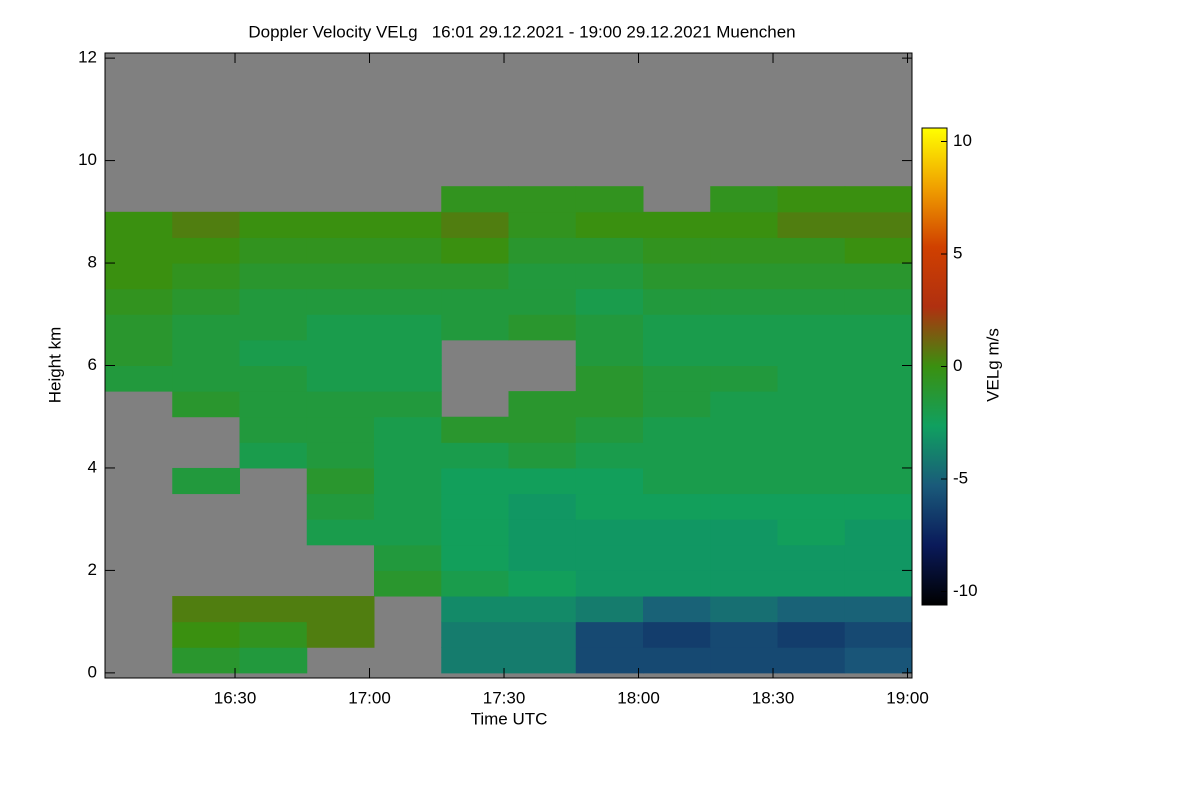  I want to click on x-tick-label: 17:00, so click(369, 697).